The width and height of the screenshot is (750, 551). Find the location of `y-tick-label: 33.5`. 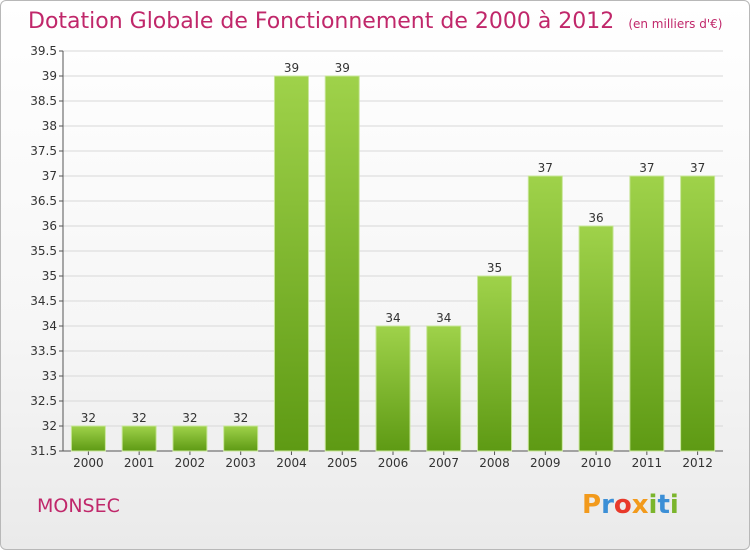

y-tick-label: 33.5 is located at coordinates (43, 351).